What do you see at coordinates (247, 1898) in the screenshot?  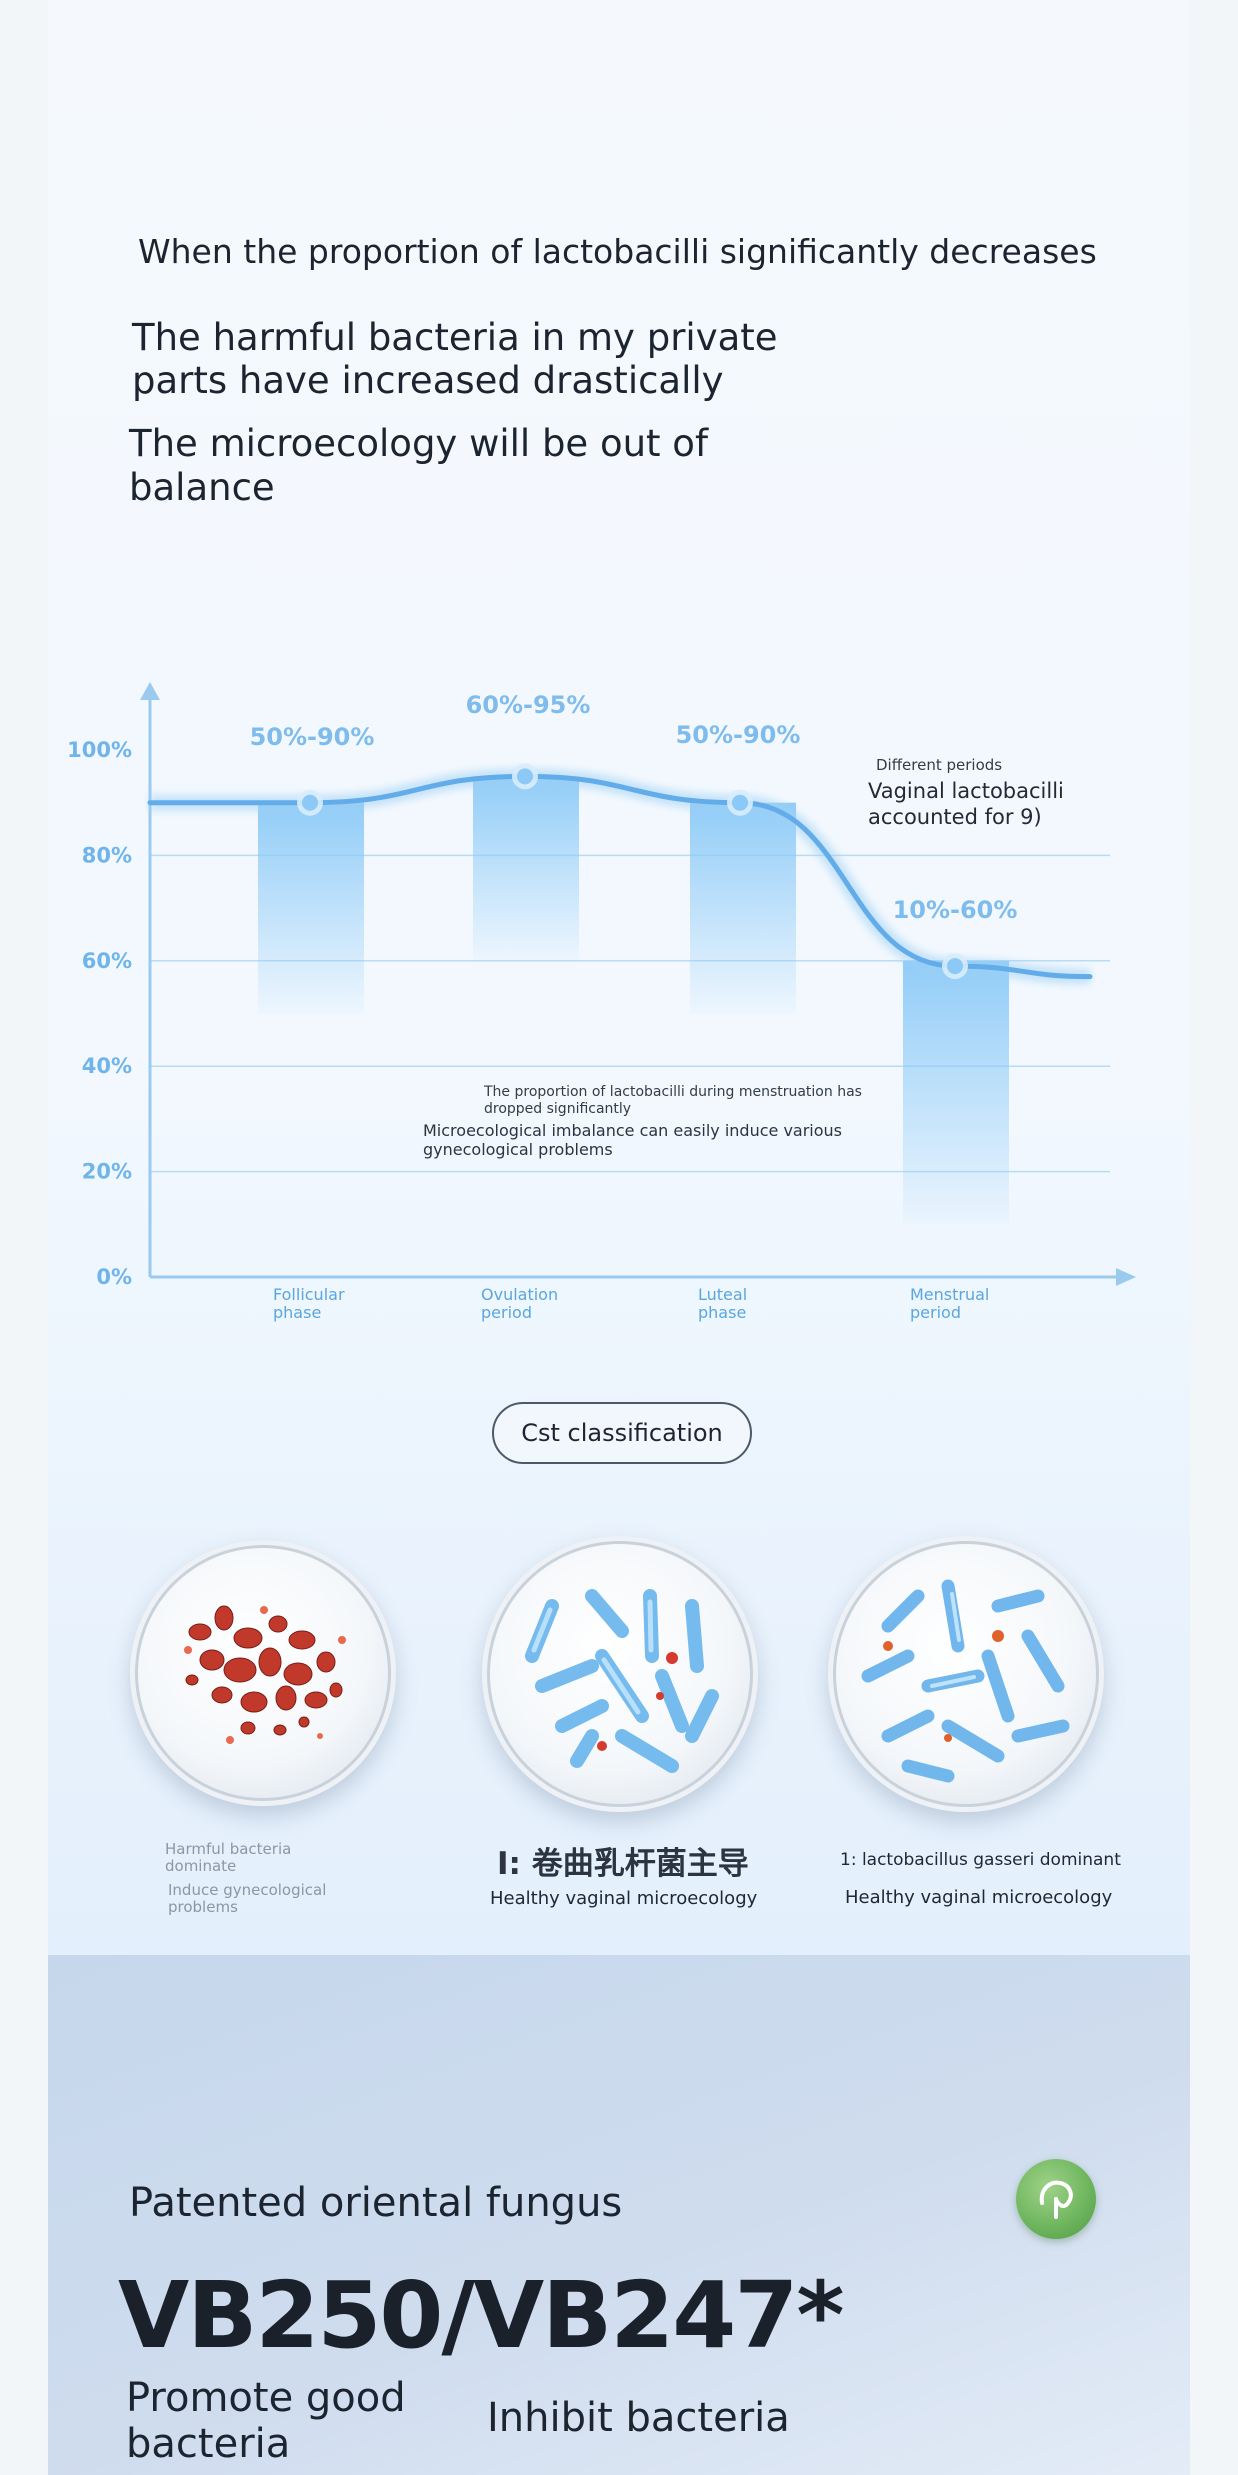 I see `induce-problems-label: Induce gynecological problems` at bounding box center [247, 1898].